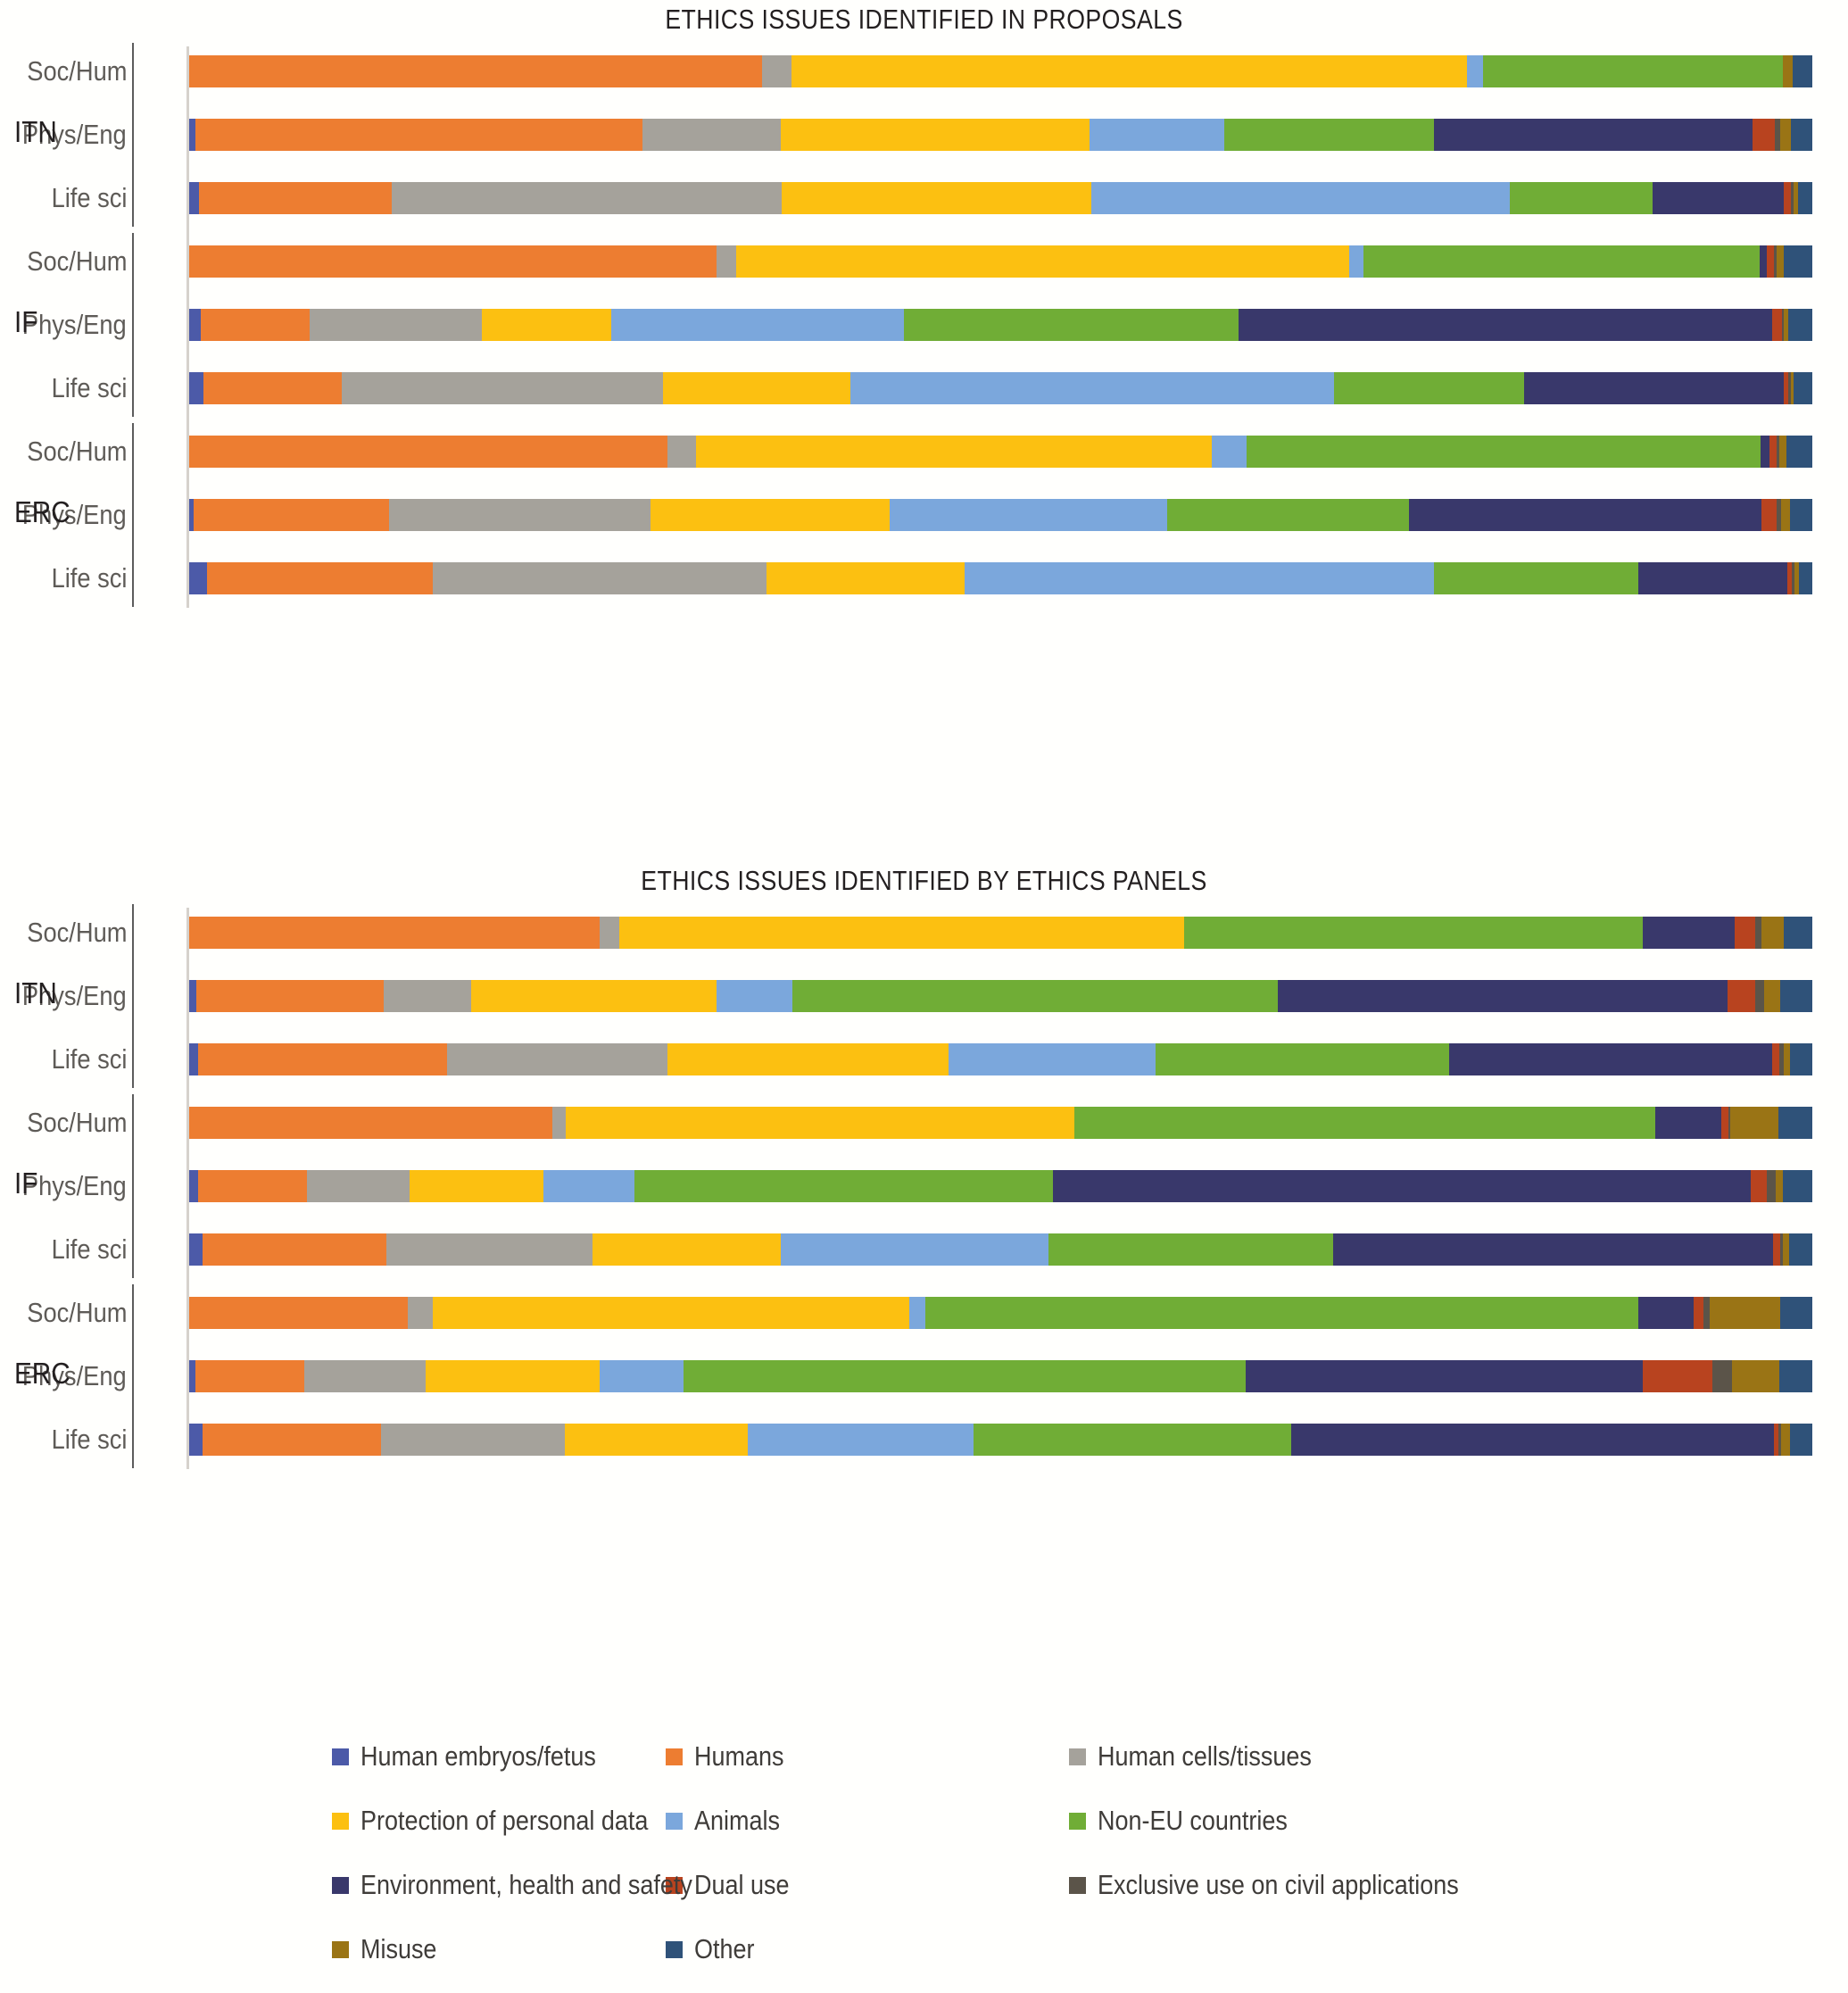 The height and width of the screenshot is (1993, 1848). What do you see at coordinates (499, 1821) in the screenshot?
I see `legend-item: Protection of personal data` at bounding box center [499, 1821].